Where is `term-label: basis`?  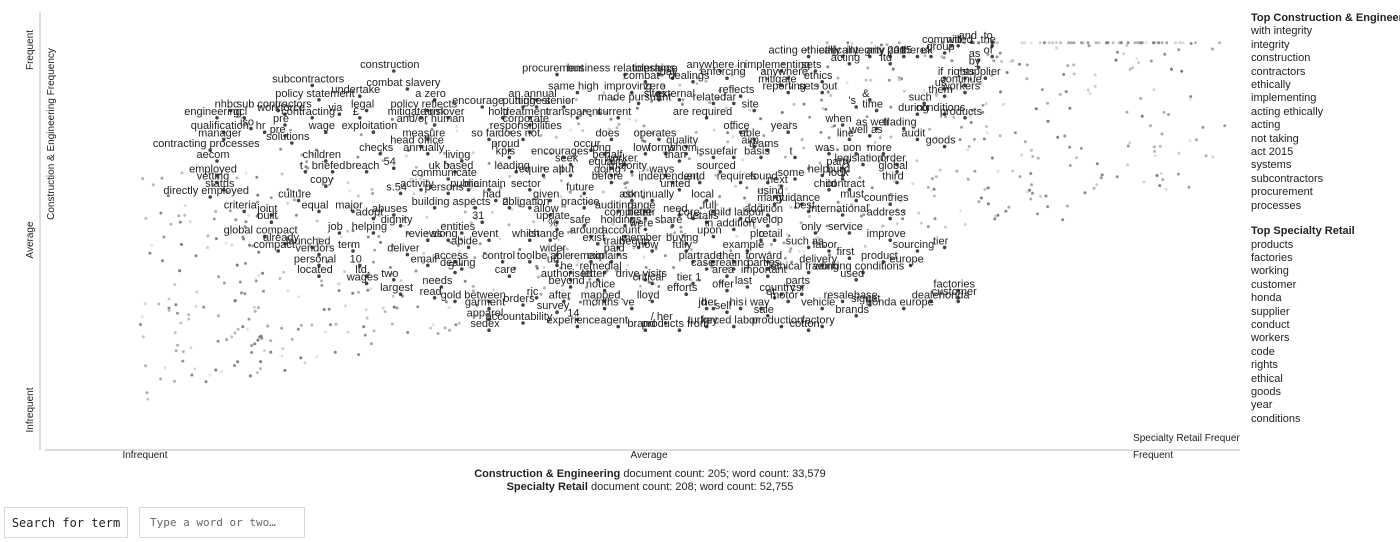 term-label: basis is located at coordinates (757, 151).